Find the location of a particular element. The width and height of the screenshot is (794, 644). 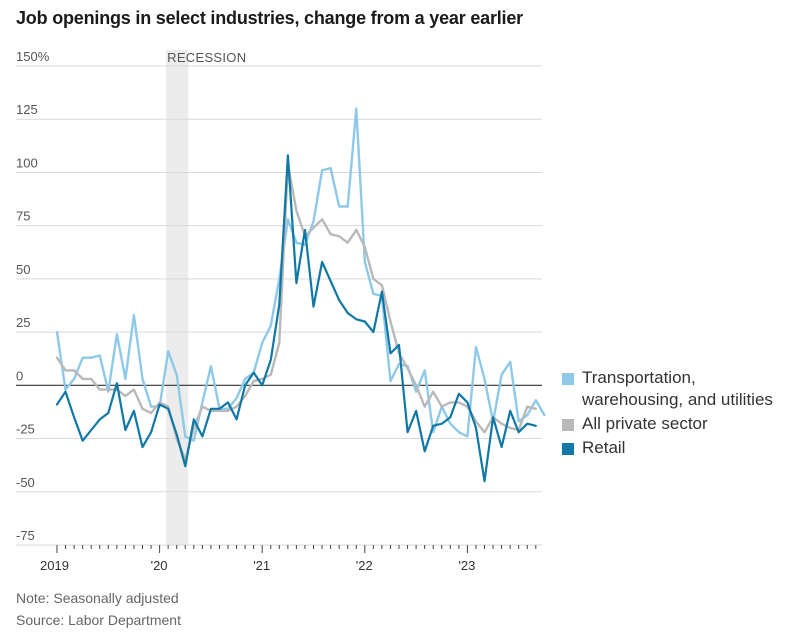

y-tick-label: 50 is located at coordinates (23, 269).